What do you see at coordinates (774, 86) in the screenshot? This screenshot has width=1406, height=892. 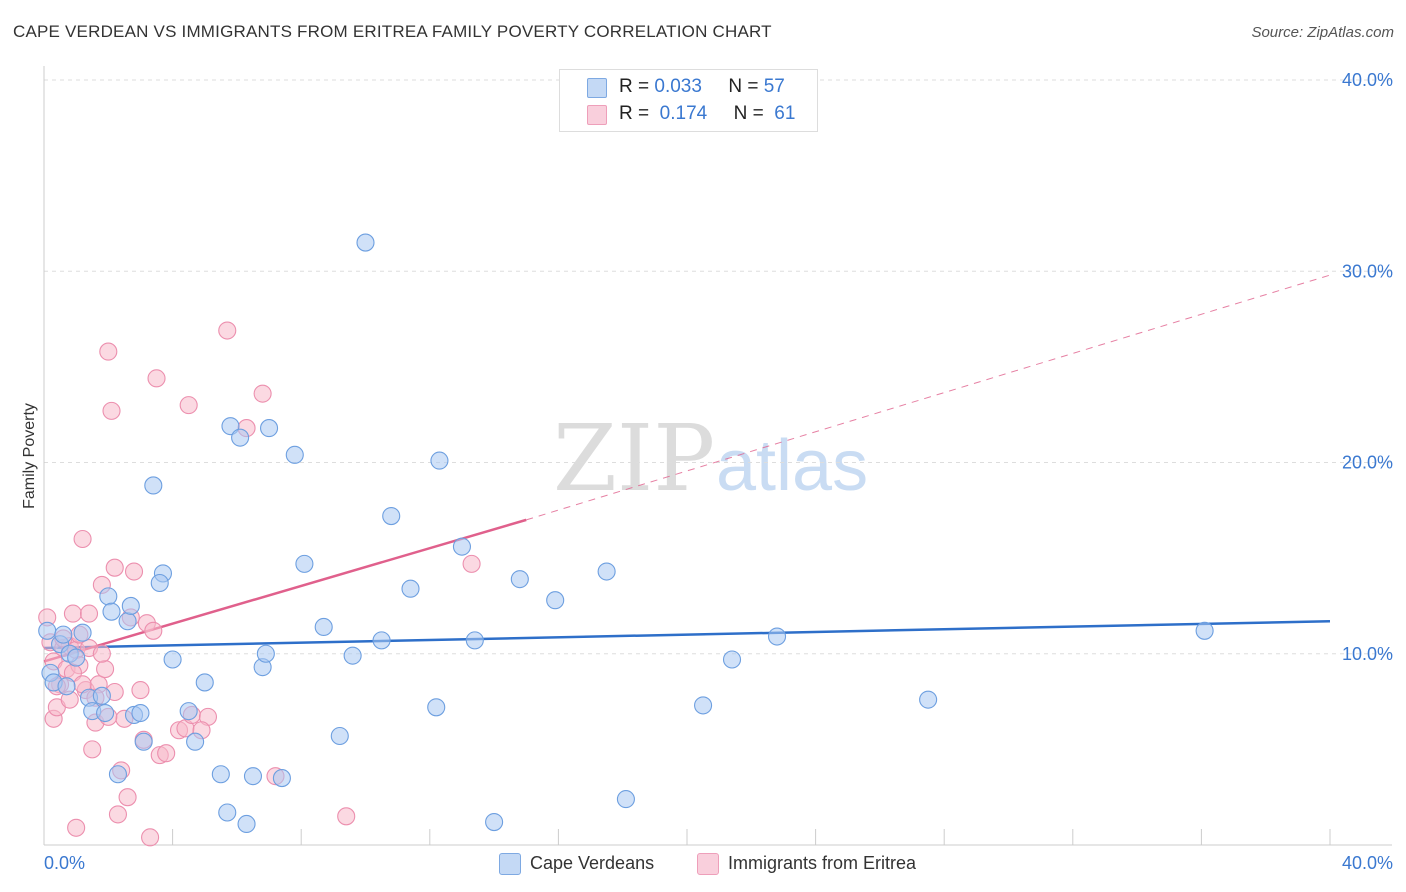 I see `n-value: 57` at bounding box center [774, 86].